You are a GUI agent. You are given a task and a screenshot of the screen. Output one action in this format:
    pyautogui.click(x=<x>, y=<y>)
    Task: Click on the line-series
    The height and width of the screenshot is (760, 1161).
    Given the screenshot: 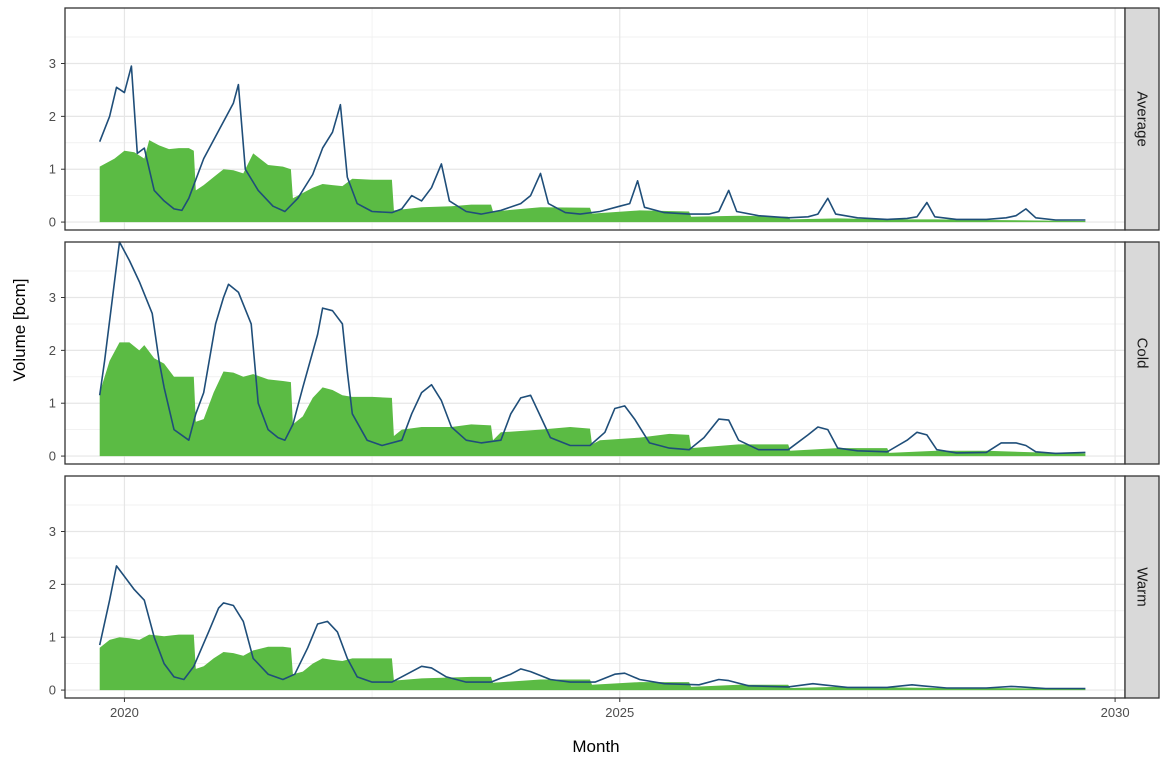 What is the action you would take?
    pyautogui.click(x=592, y=627)
    